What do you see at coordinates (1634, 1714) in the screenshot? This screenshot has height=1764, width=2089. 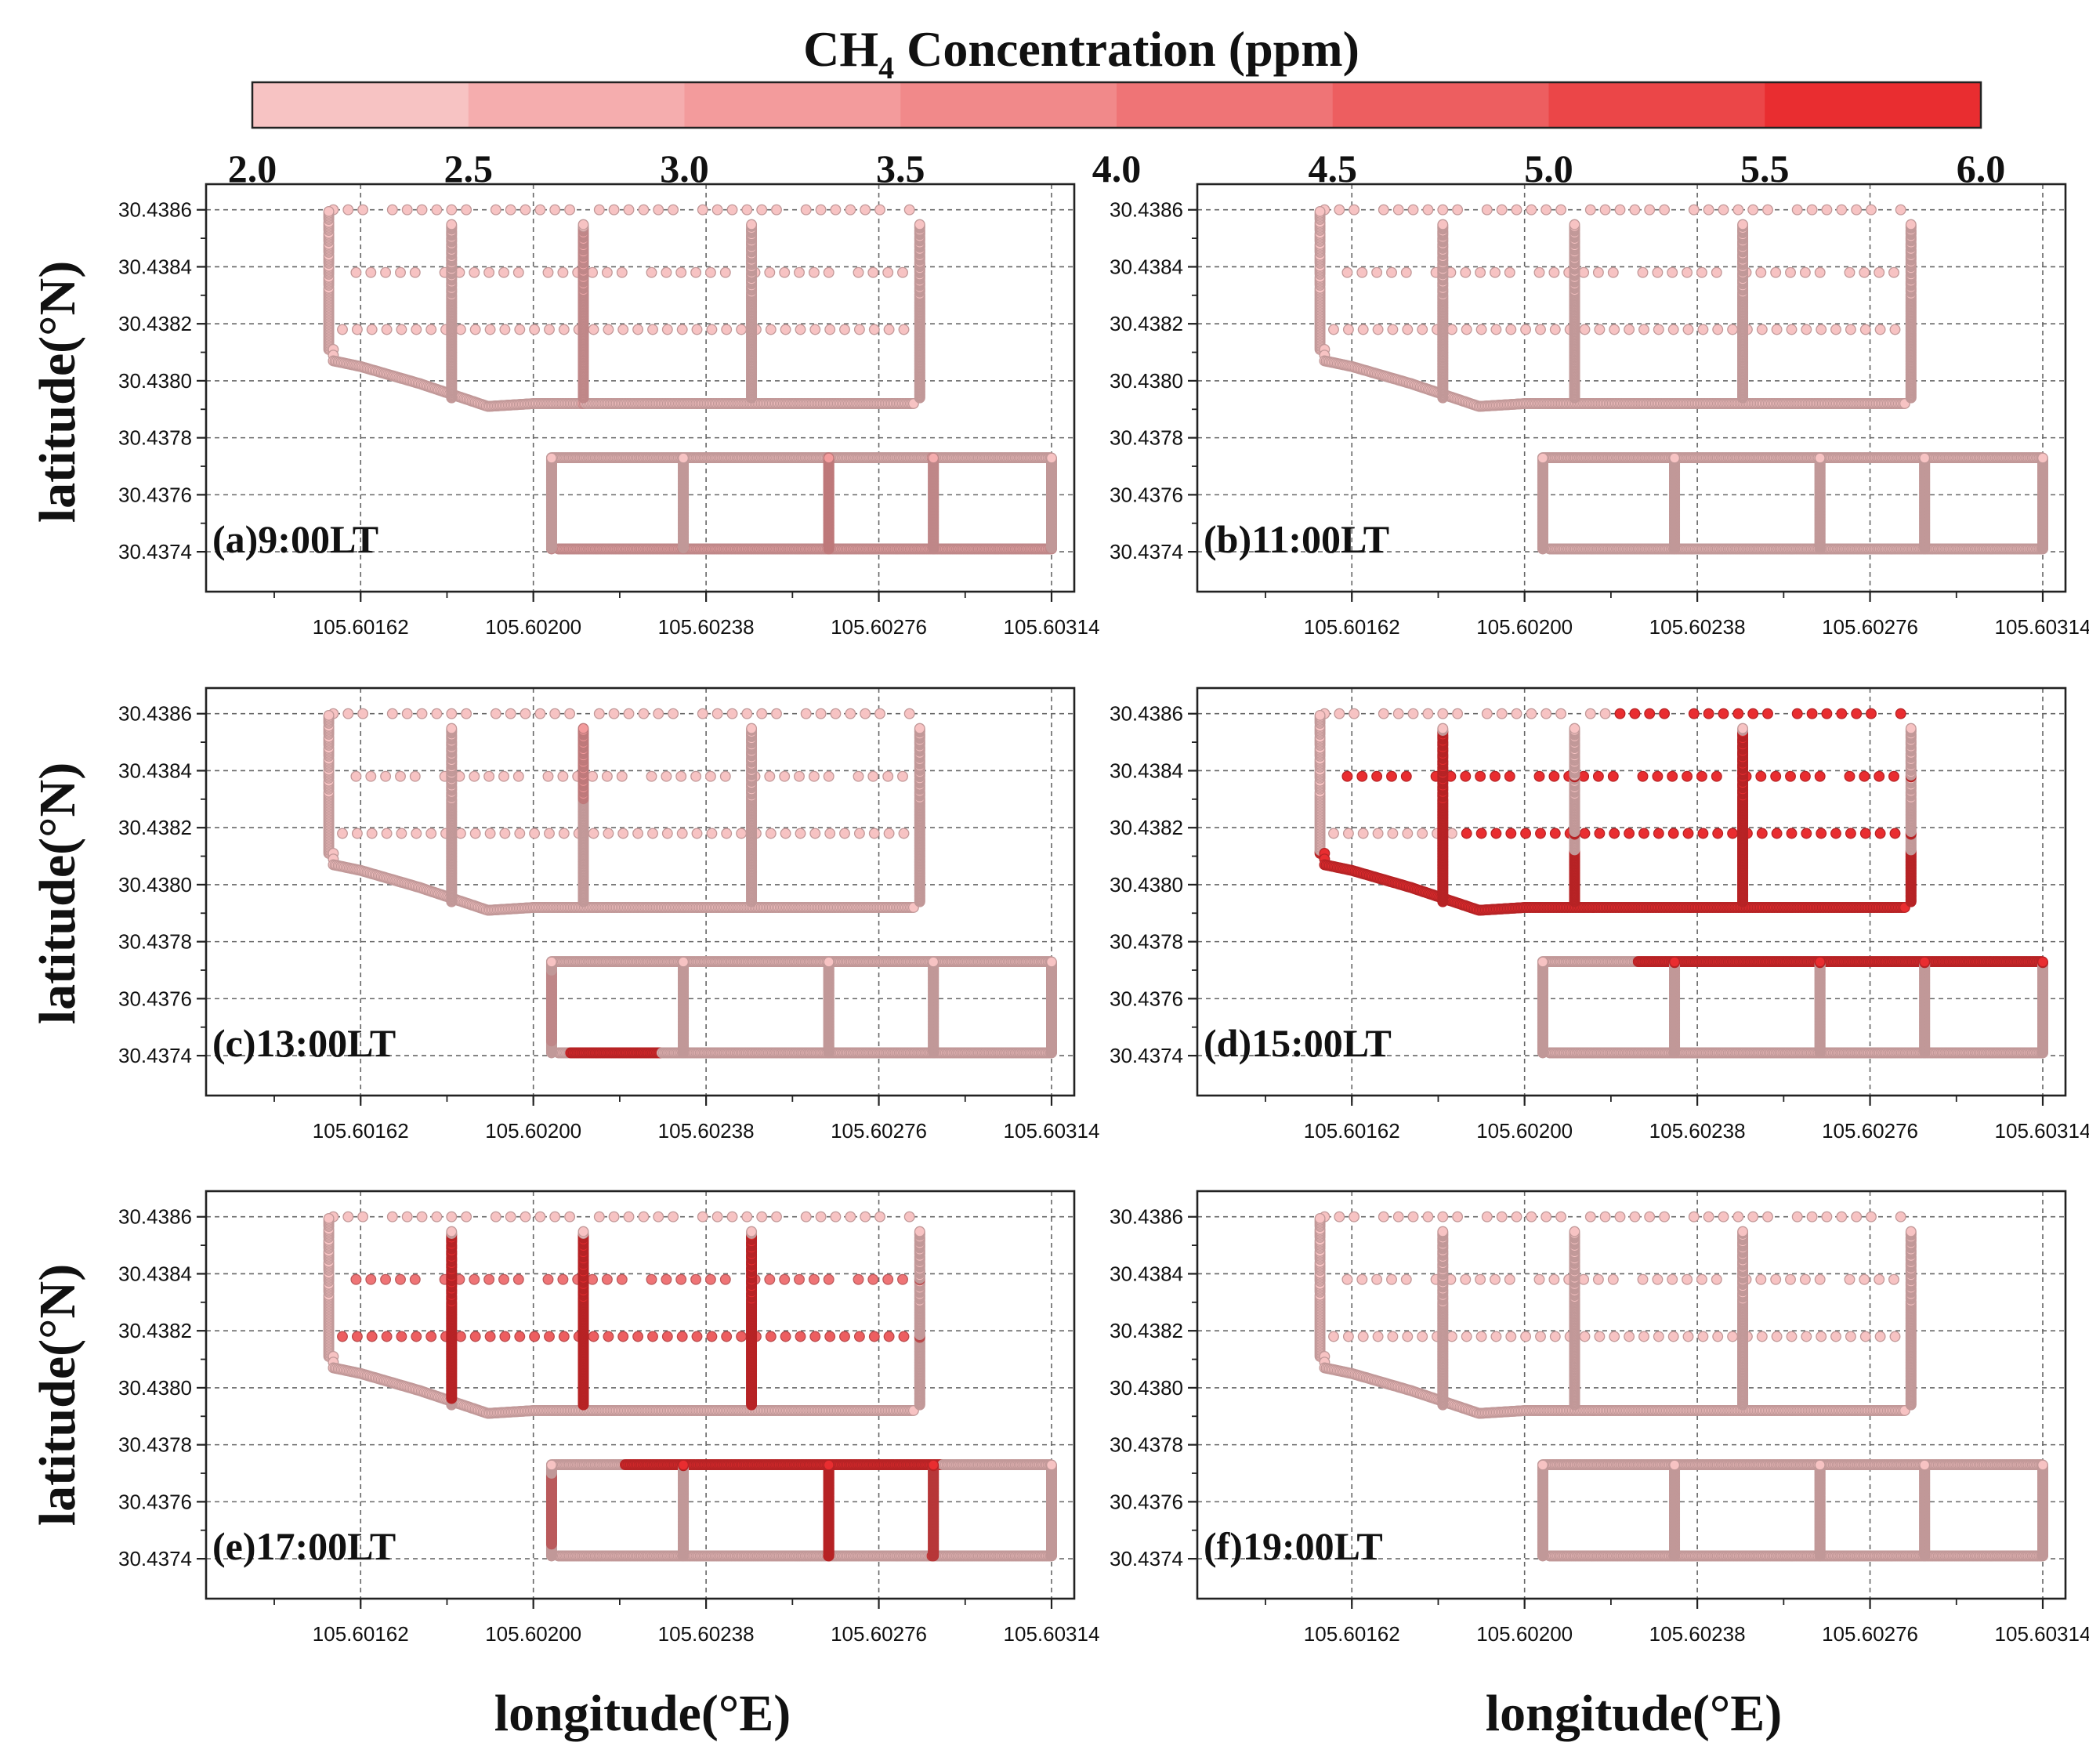 I see `x-axis-label-right: longitude(°E)` at bounding box center [1634, 1714].